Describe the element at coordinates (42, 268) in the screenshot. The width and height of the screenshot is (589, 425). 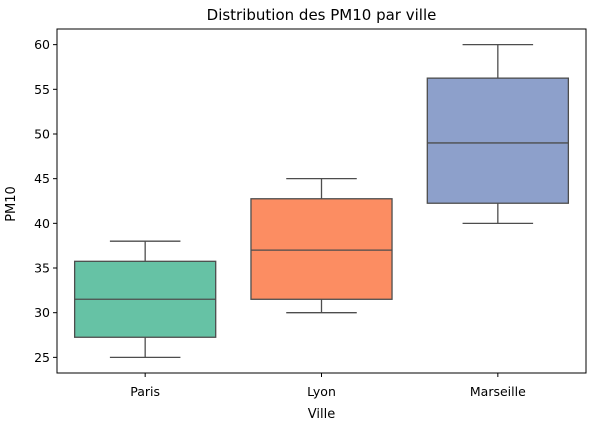
I see `y-tick-label: 35` at that location.